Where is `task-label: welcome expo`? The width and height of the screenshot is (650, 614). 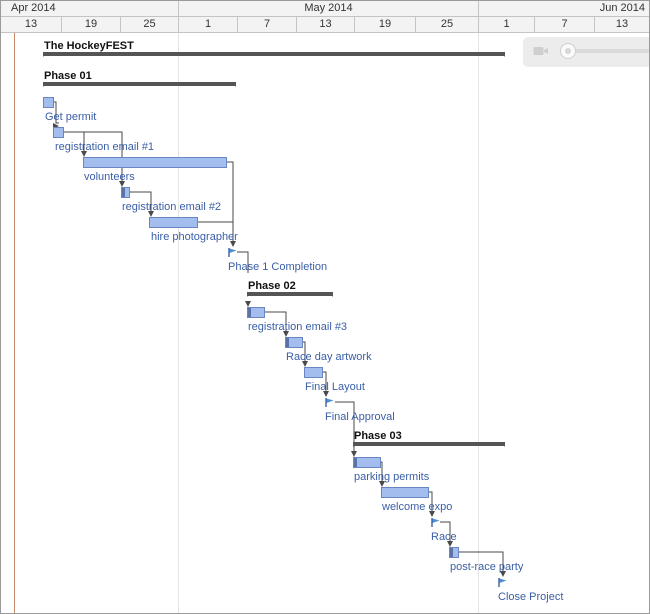
task-label: welcome expo is located at coordinates (417, 507).